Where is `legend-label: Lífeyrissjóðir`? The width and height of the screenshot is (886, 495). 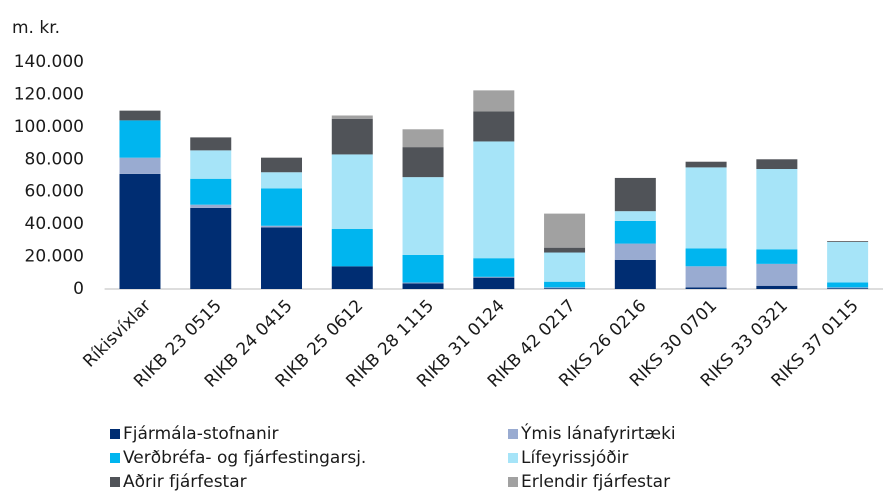 legend-label: Lífeyrissjóðir is located at coordinates (574, 458).